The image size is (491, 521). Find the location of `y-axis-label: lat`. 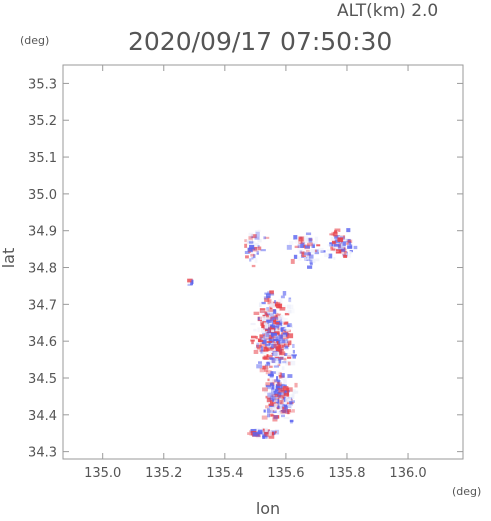

y-axis-label: lat is located at coordinates (9, 258).